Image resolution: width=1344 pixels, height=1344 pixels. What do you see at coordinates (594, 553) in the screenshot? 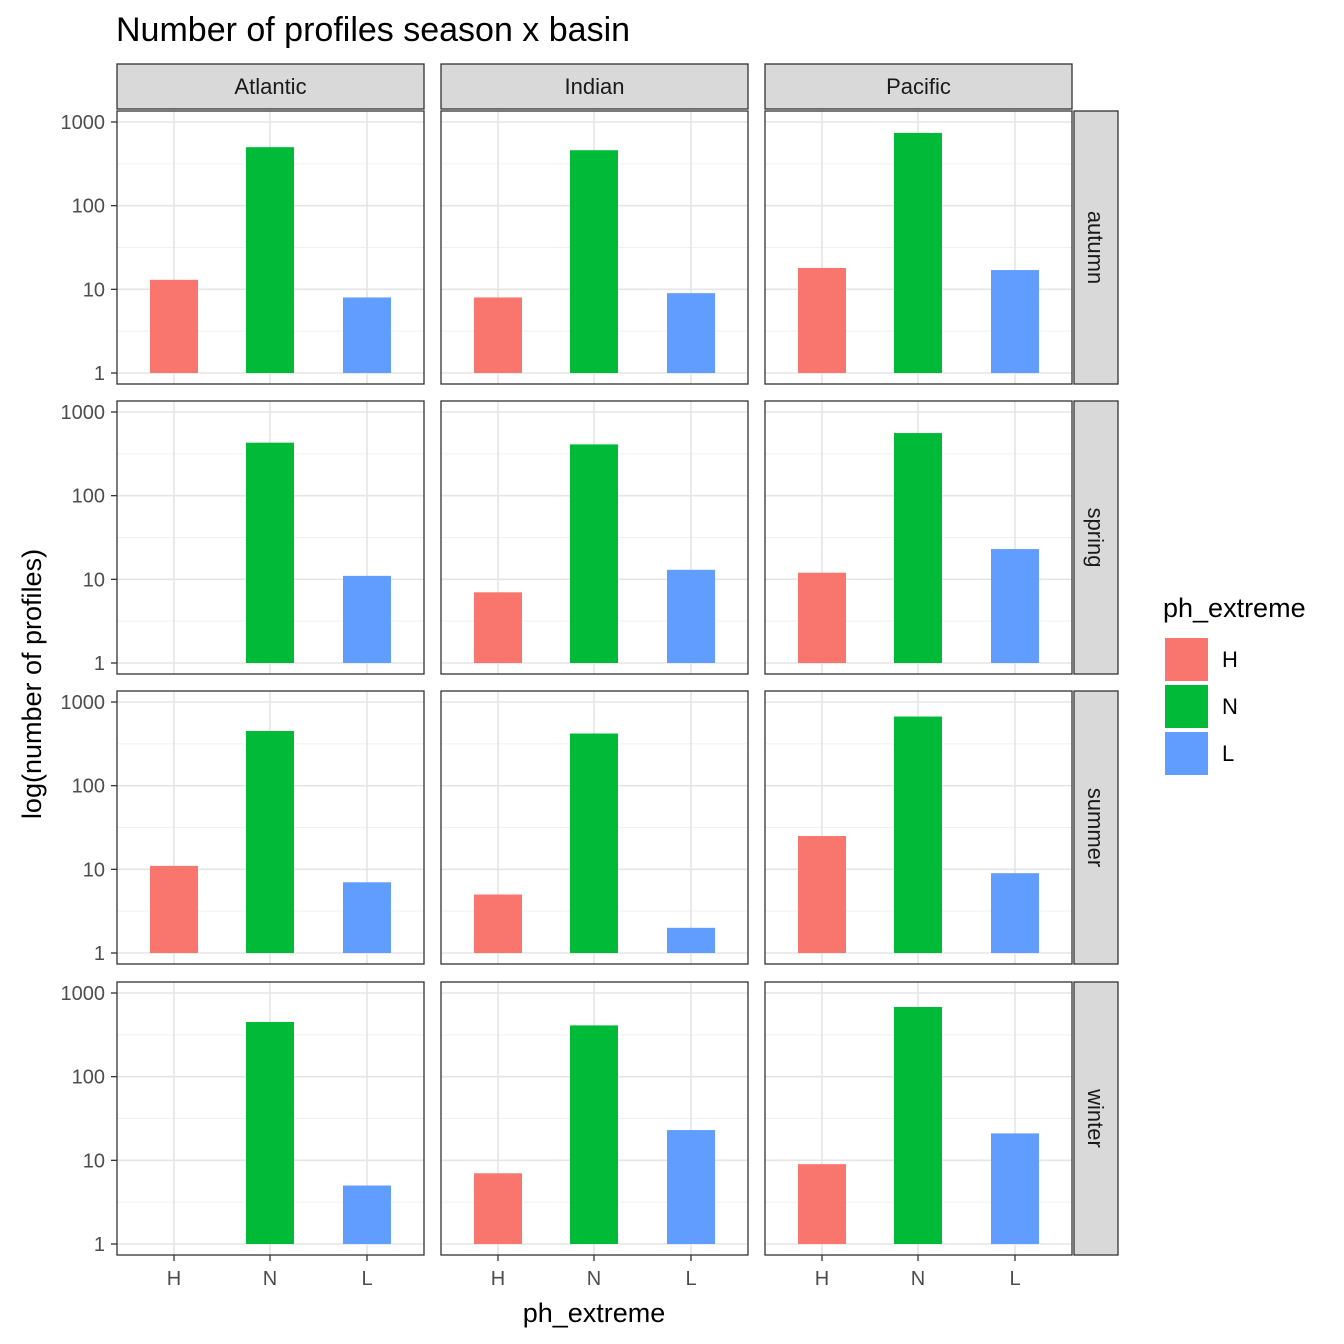
I see `bar-indian-spring-N` at bounding box center [594, 553].